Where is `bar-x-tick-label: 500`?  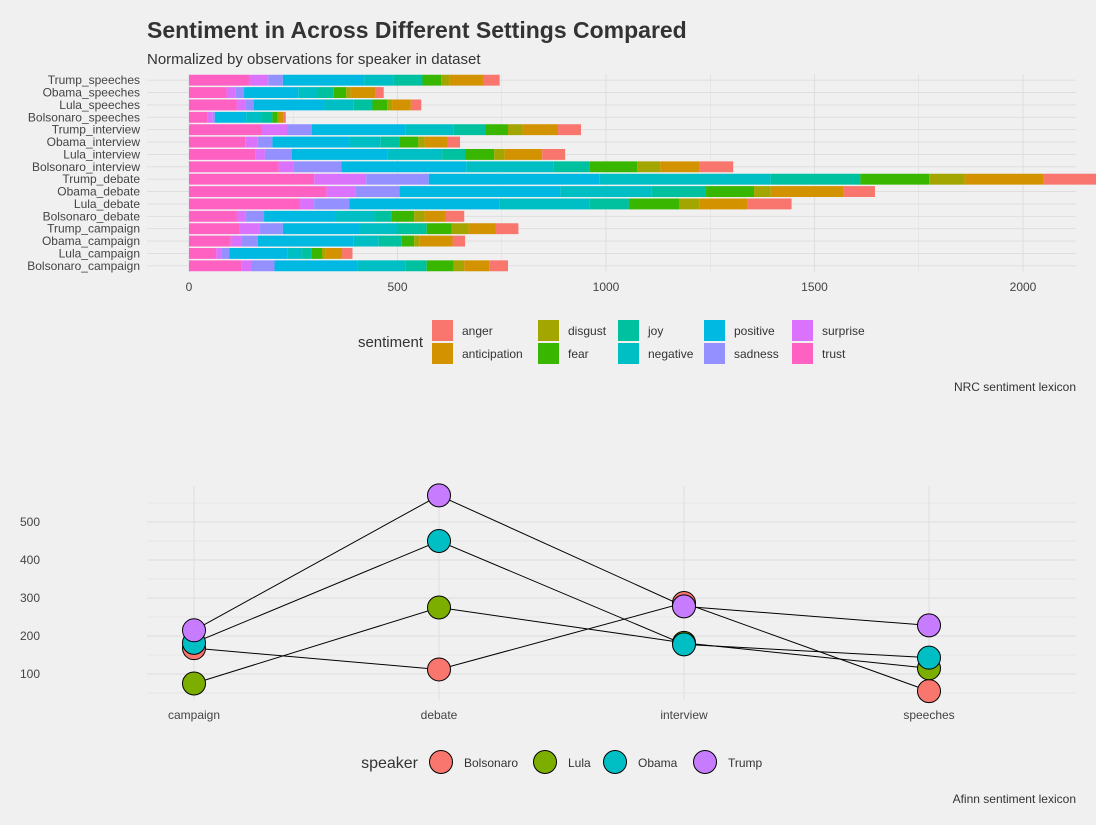 bar-x-tick-label: 500 is located at coordinates (397, 287).